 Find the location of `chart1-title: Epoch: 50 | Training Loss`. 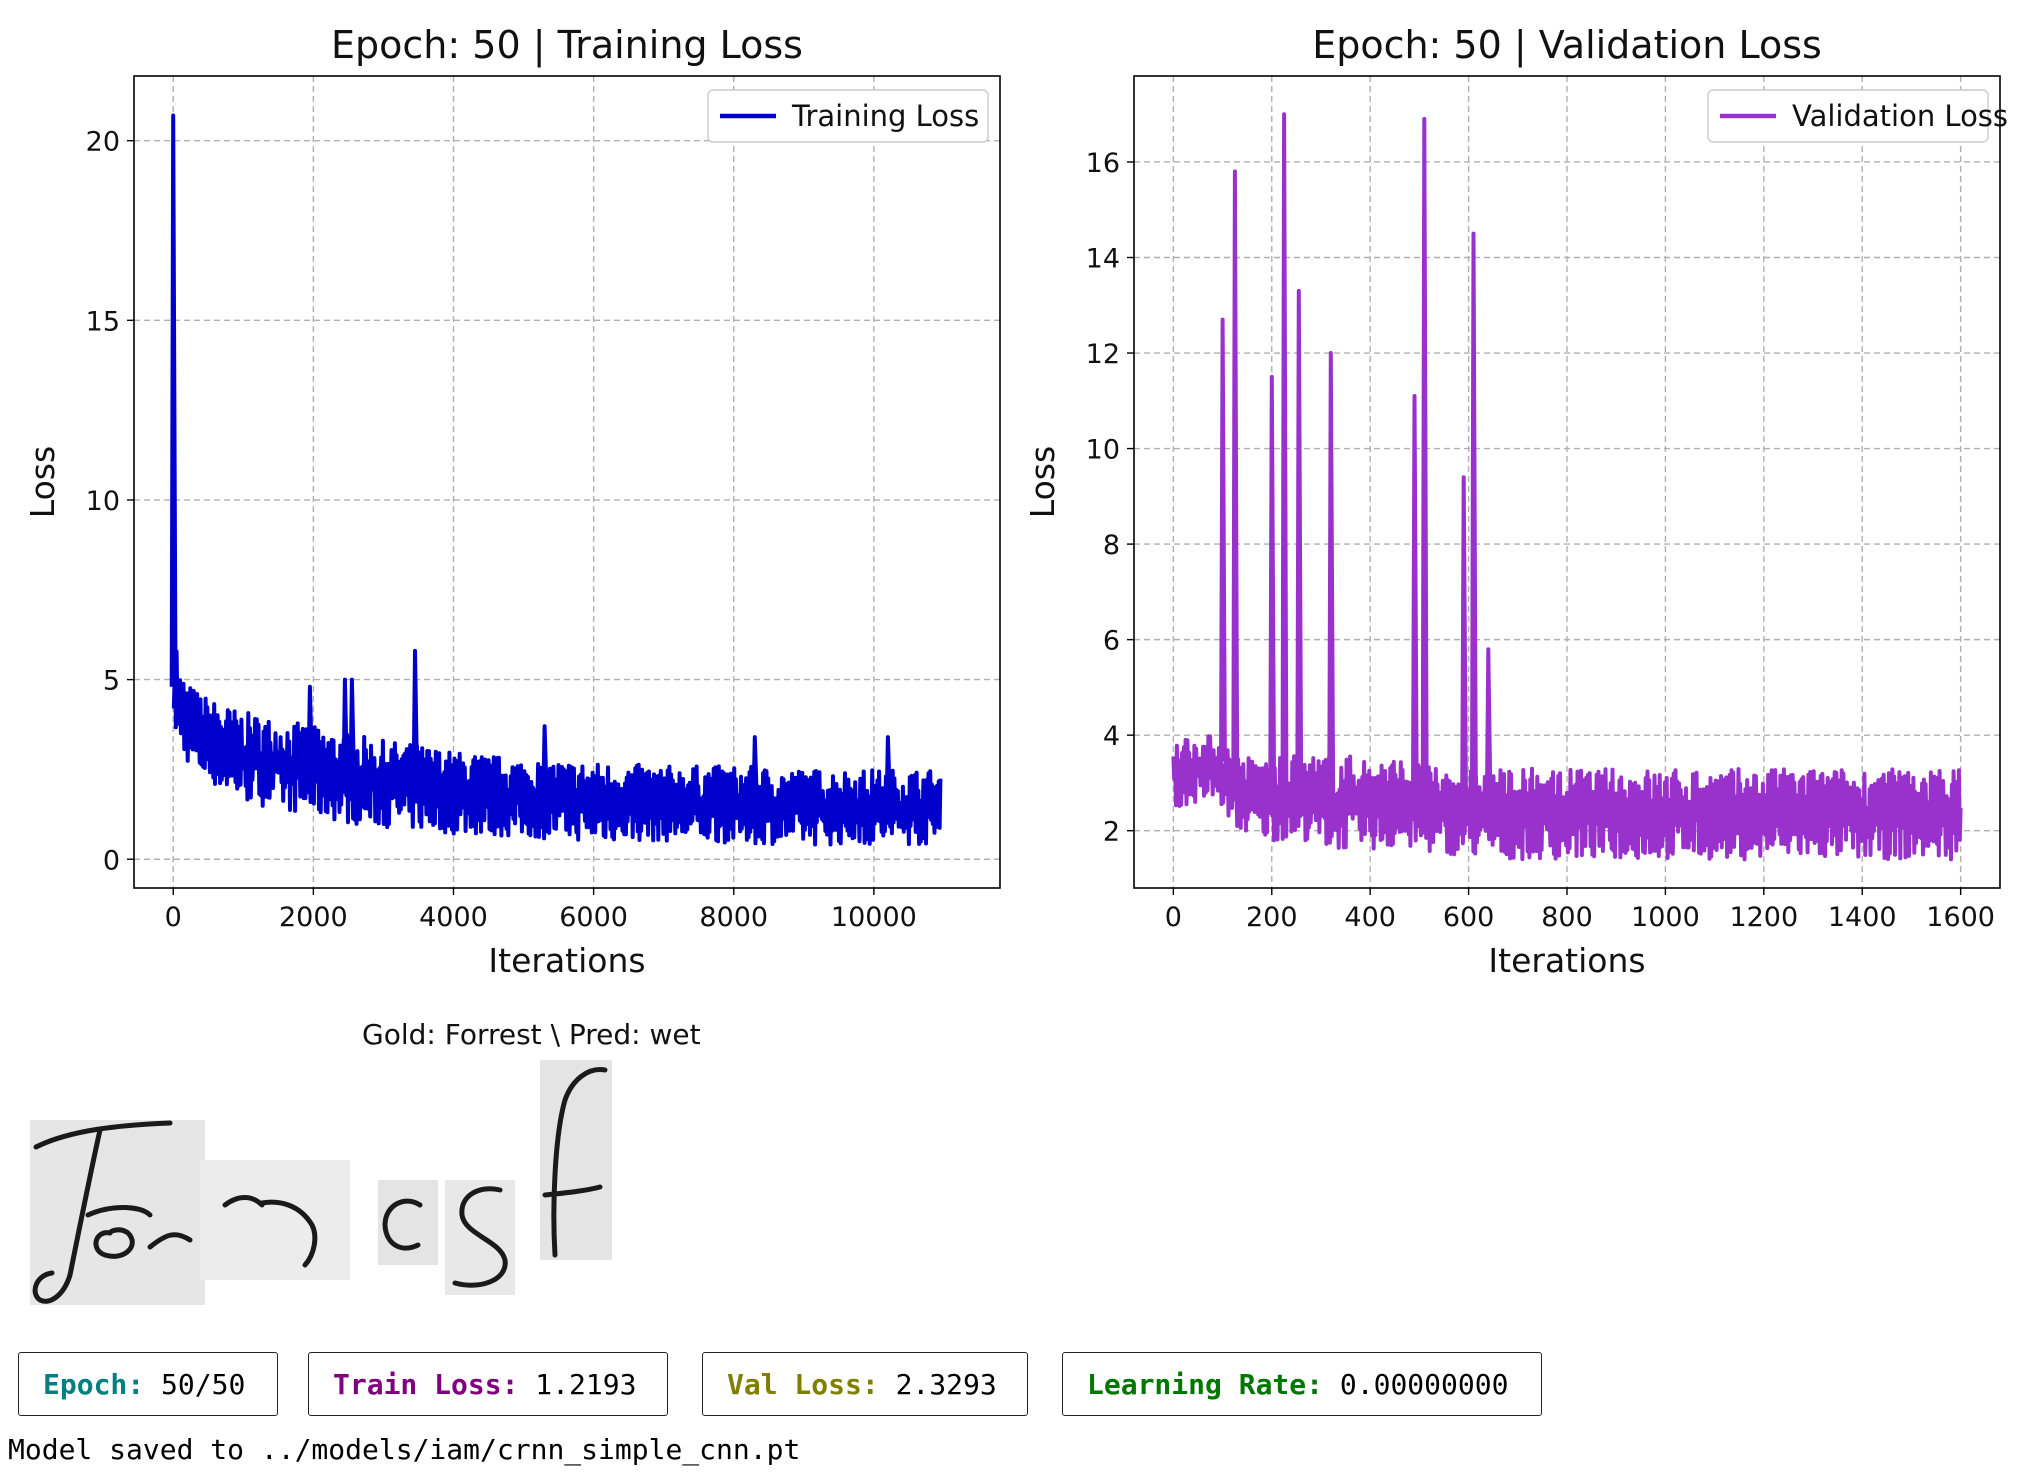

chart1-title: Epoch: 50 | Training Loss is located at coordinates (567, 45).